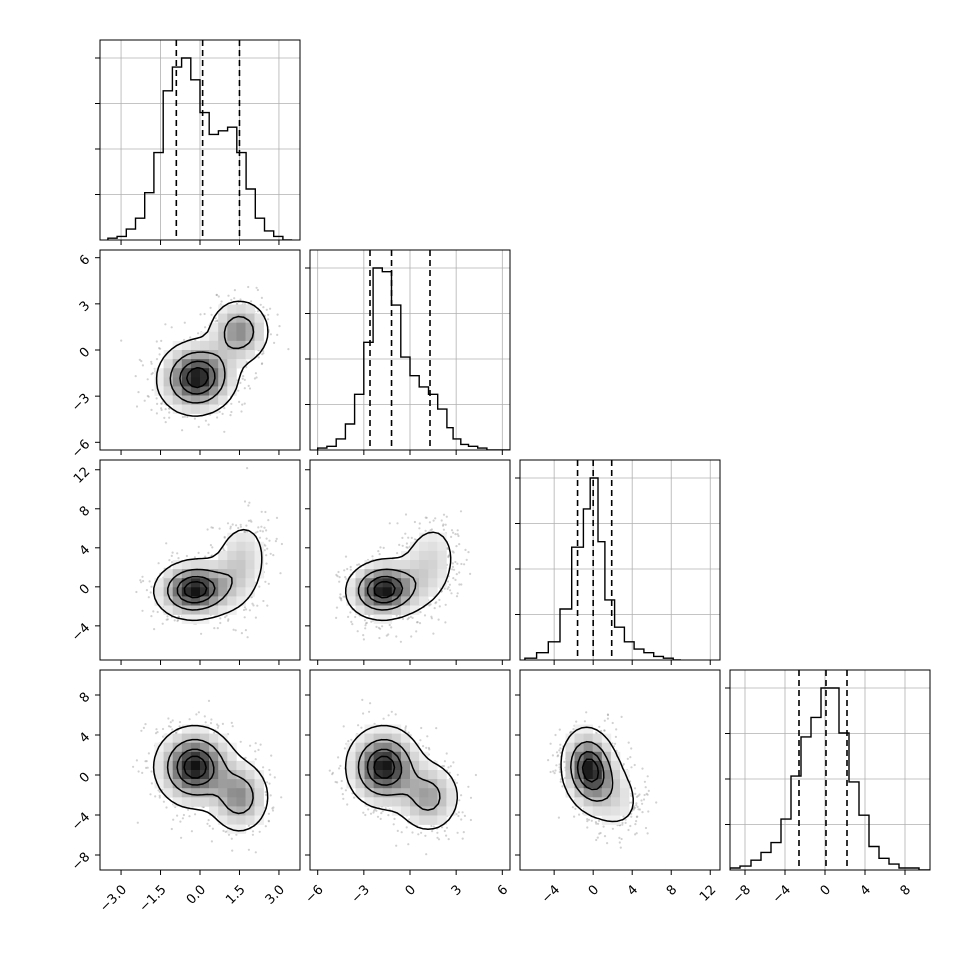 The height and width of the screenshot is (970, 970). I want to click on panel-background, so click(620, 560).